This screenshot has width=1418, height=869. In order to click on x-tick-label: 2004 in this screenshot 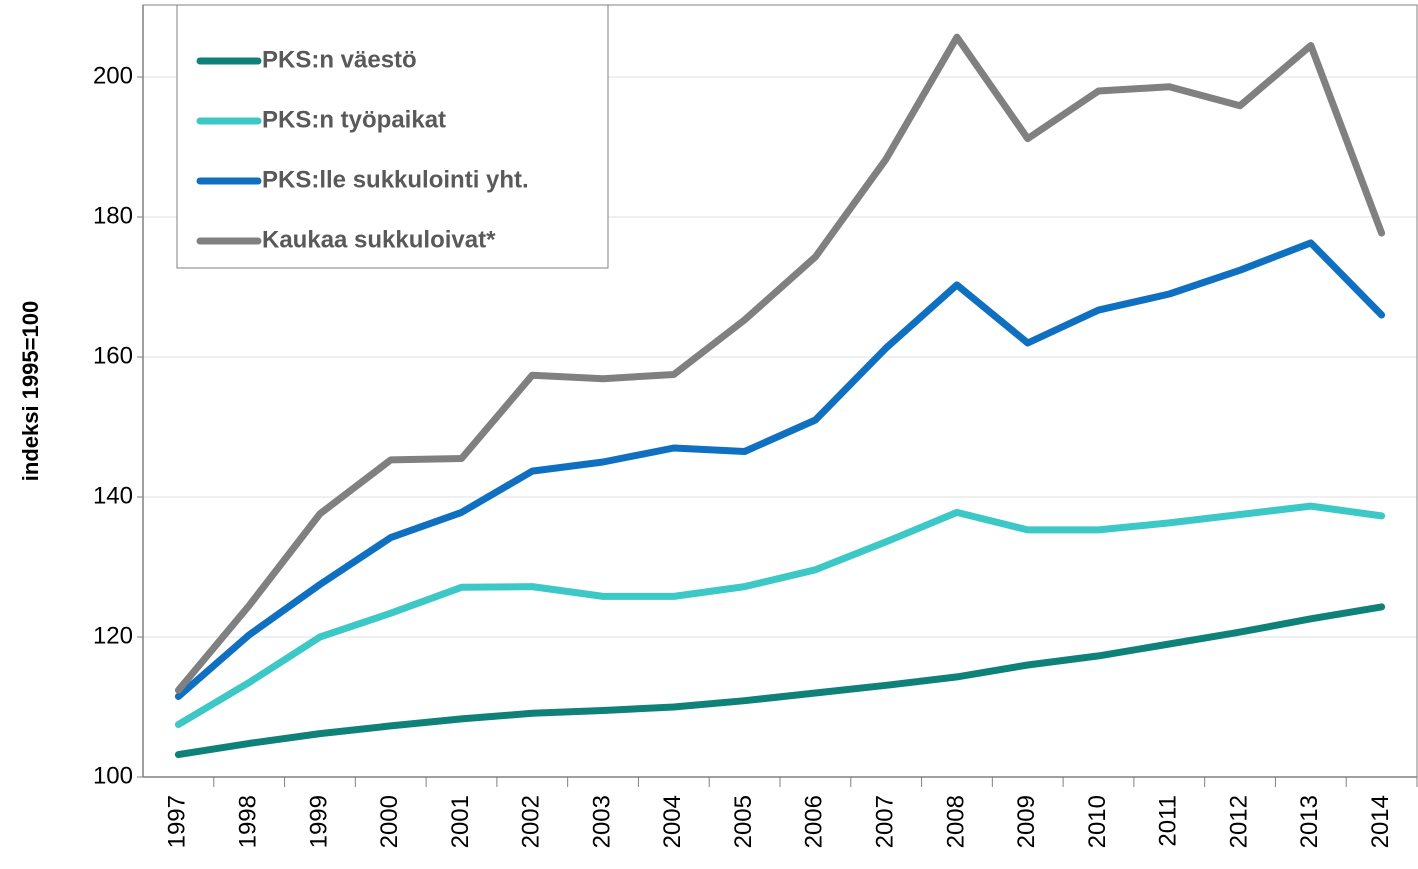, I will do `click(672, 821)`.